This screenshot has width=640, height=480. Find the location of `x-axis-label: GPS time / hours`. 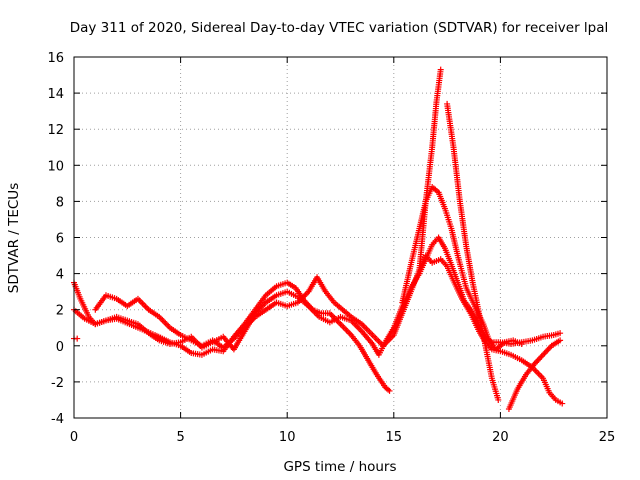

x-axis-label: GPS time / hours is located at coordinates (339, 467).